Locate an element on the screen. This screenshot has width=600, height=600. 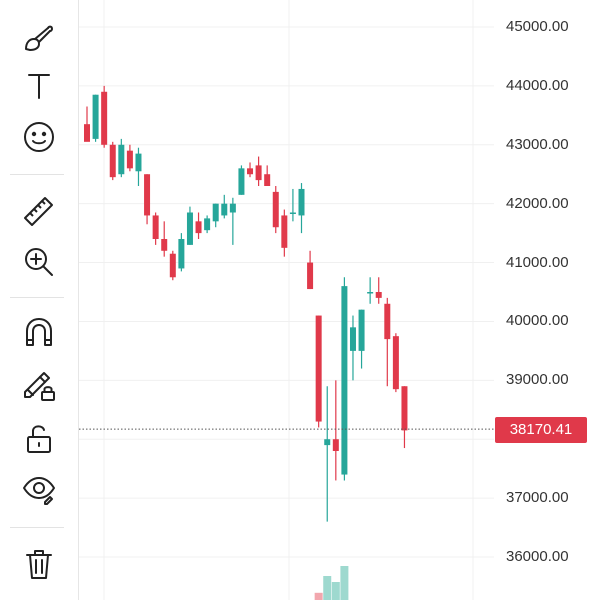
brush-tool-button is located at coordinates (39, 38).